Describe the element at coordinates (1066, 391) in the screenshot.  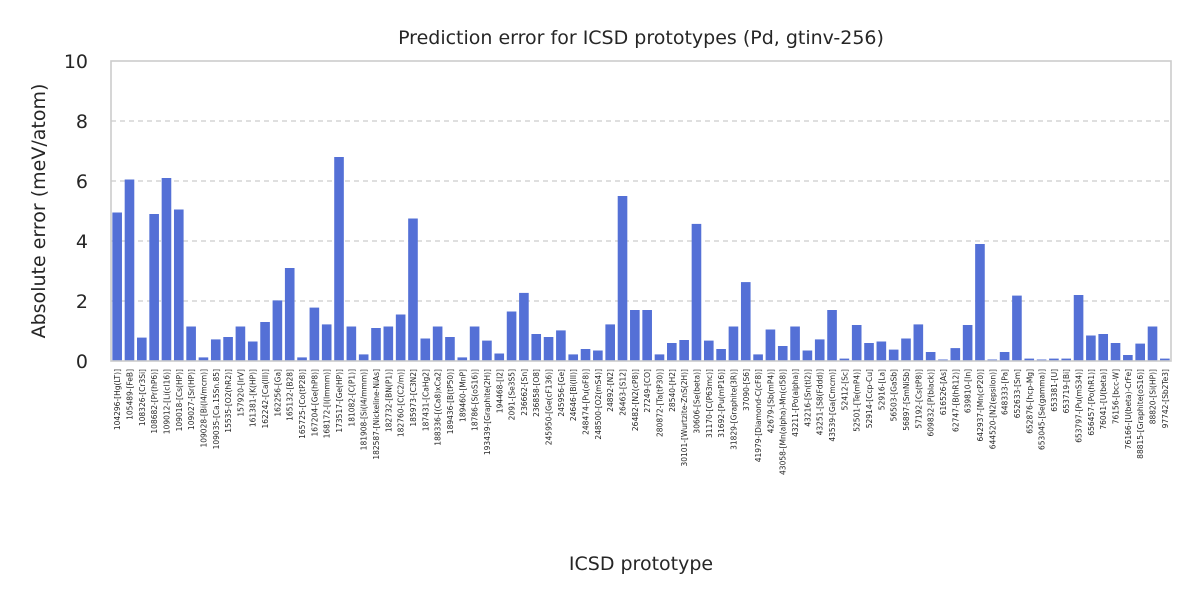
I see `x-tick-label: 653719-[Bi]` at that location.